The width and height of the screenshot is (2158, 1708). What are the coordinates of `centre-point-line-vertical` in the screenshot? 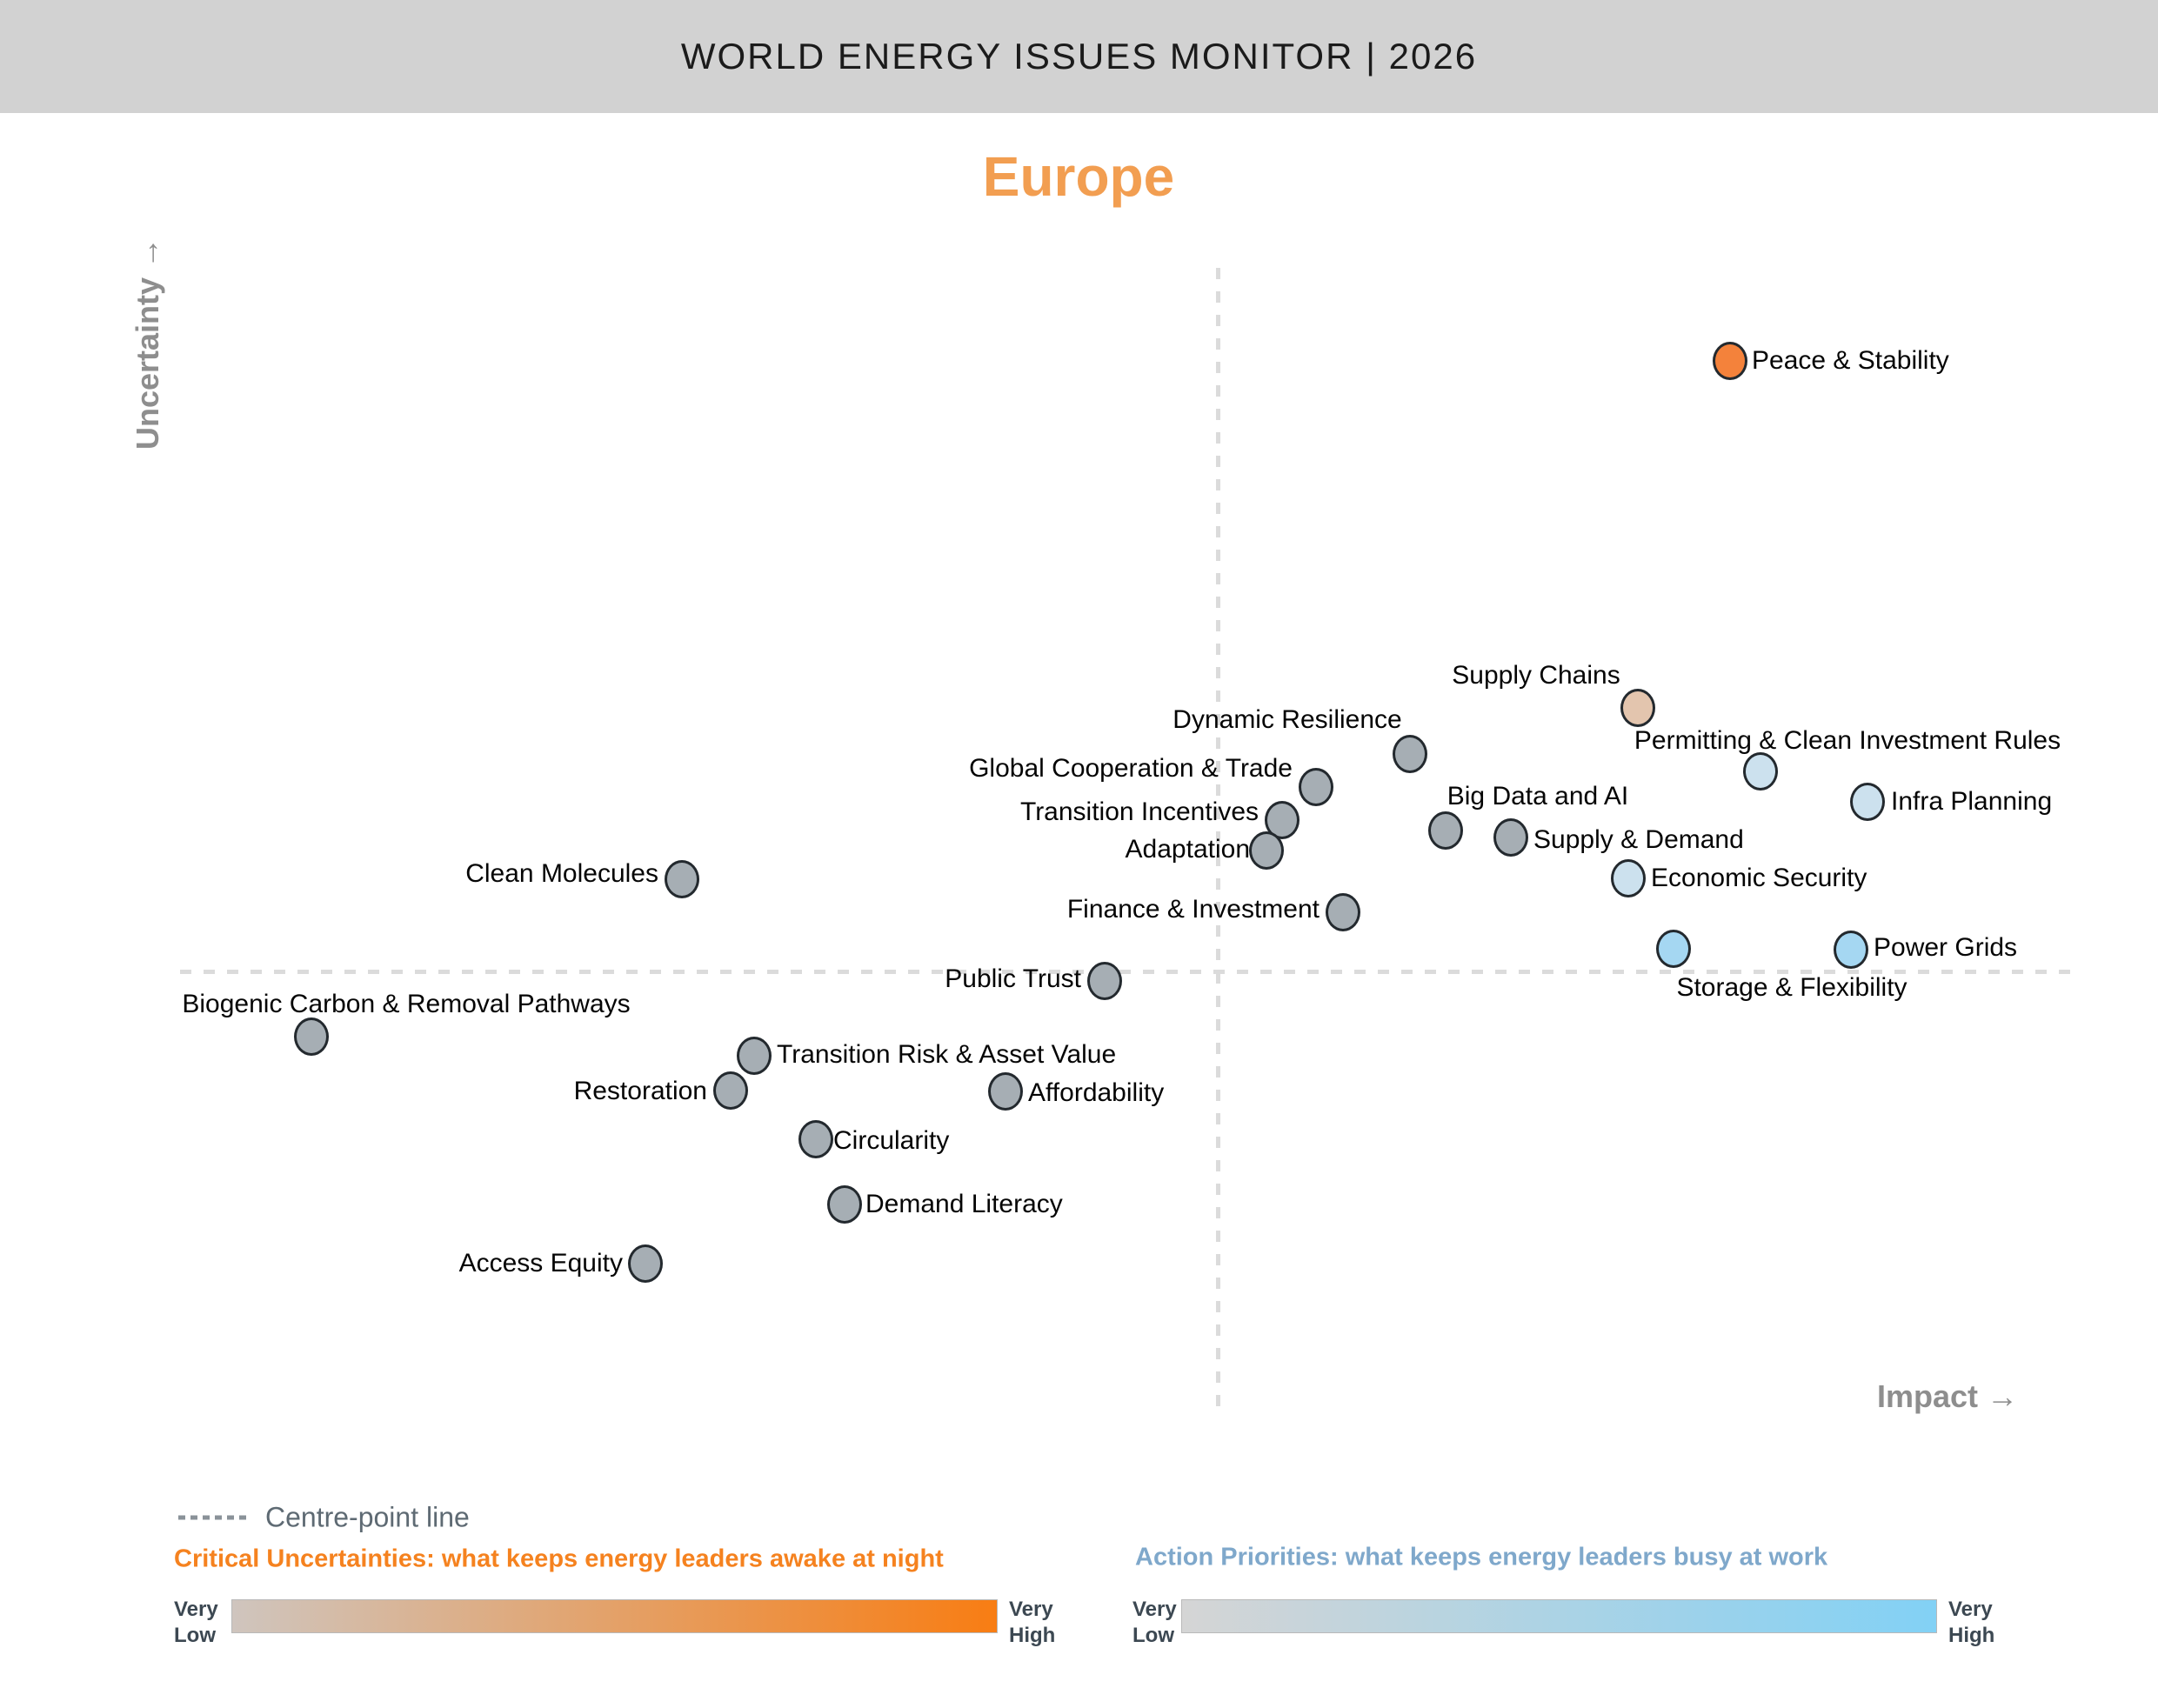 It's located at (1218, 839).